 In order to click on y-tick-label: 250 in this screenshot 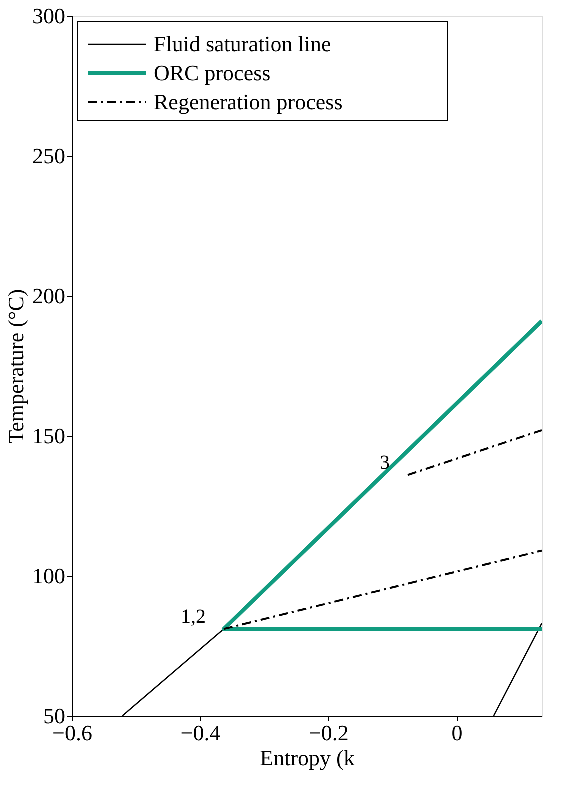, I will do `click(49, 156)`.